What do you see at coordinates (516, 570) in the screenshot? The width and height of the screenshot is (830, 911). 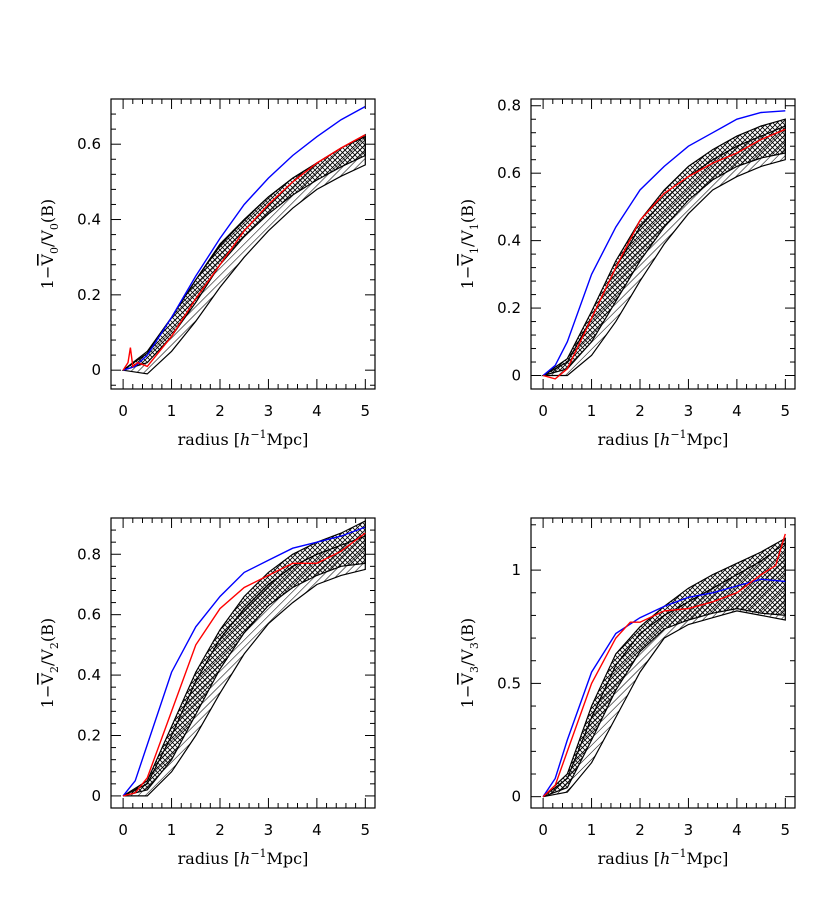 I see `y-tick-label: 1` at bounding box center [516, 570].